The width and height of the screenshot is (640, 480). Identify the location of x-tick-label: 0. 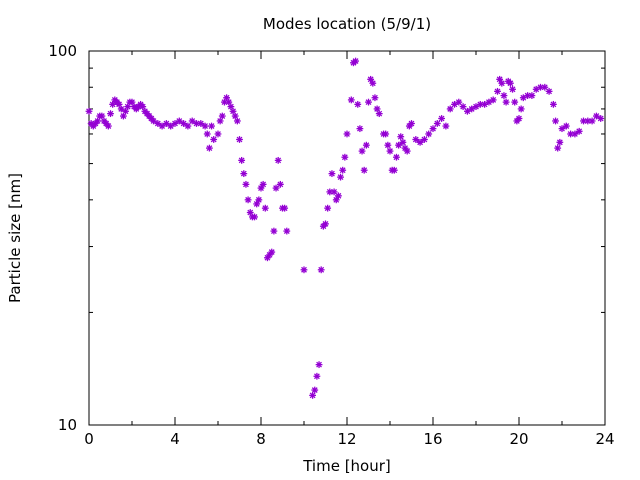
(89, 439).